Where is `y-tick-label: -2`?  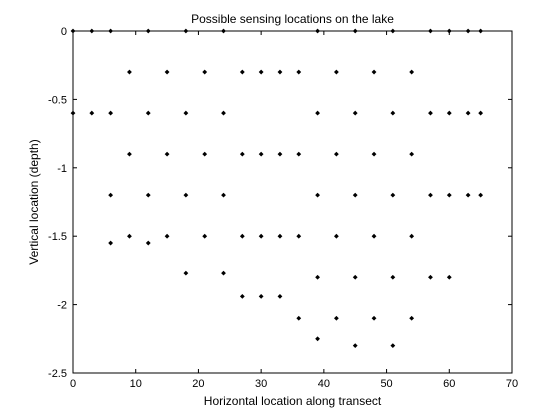
y-tick-label: -2 is located at coordinates (62, 306).